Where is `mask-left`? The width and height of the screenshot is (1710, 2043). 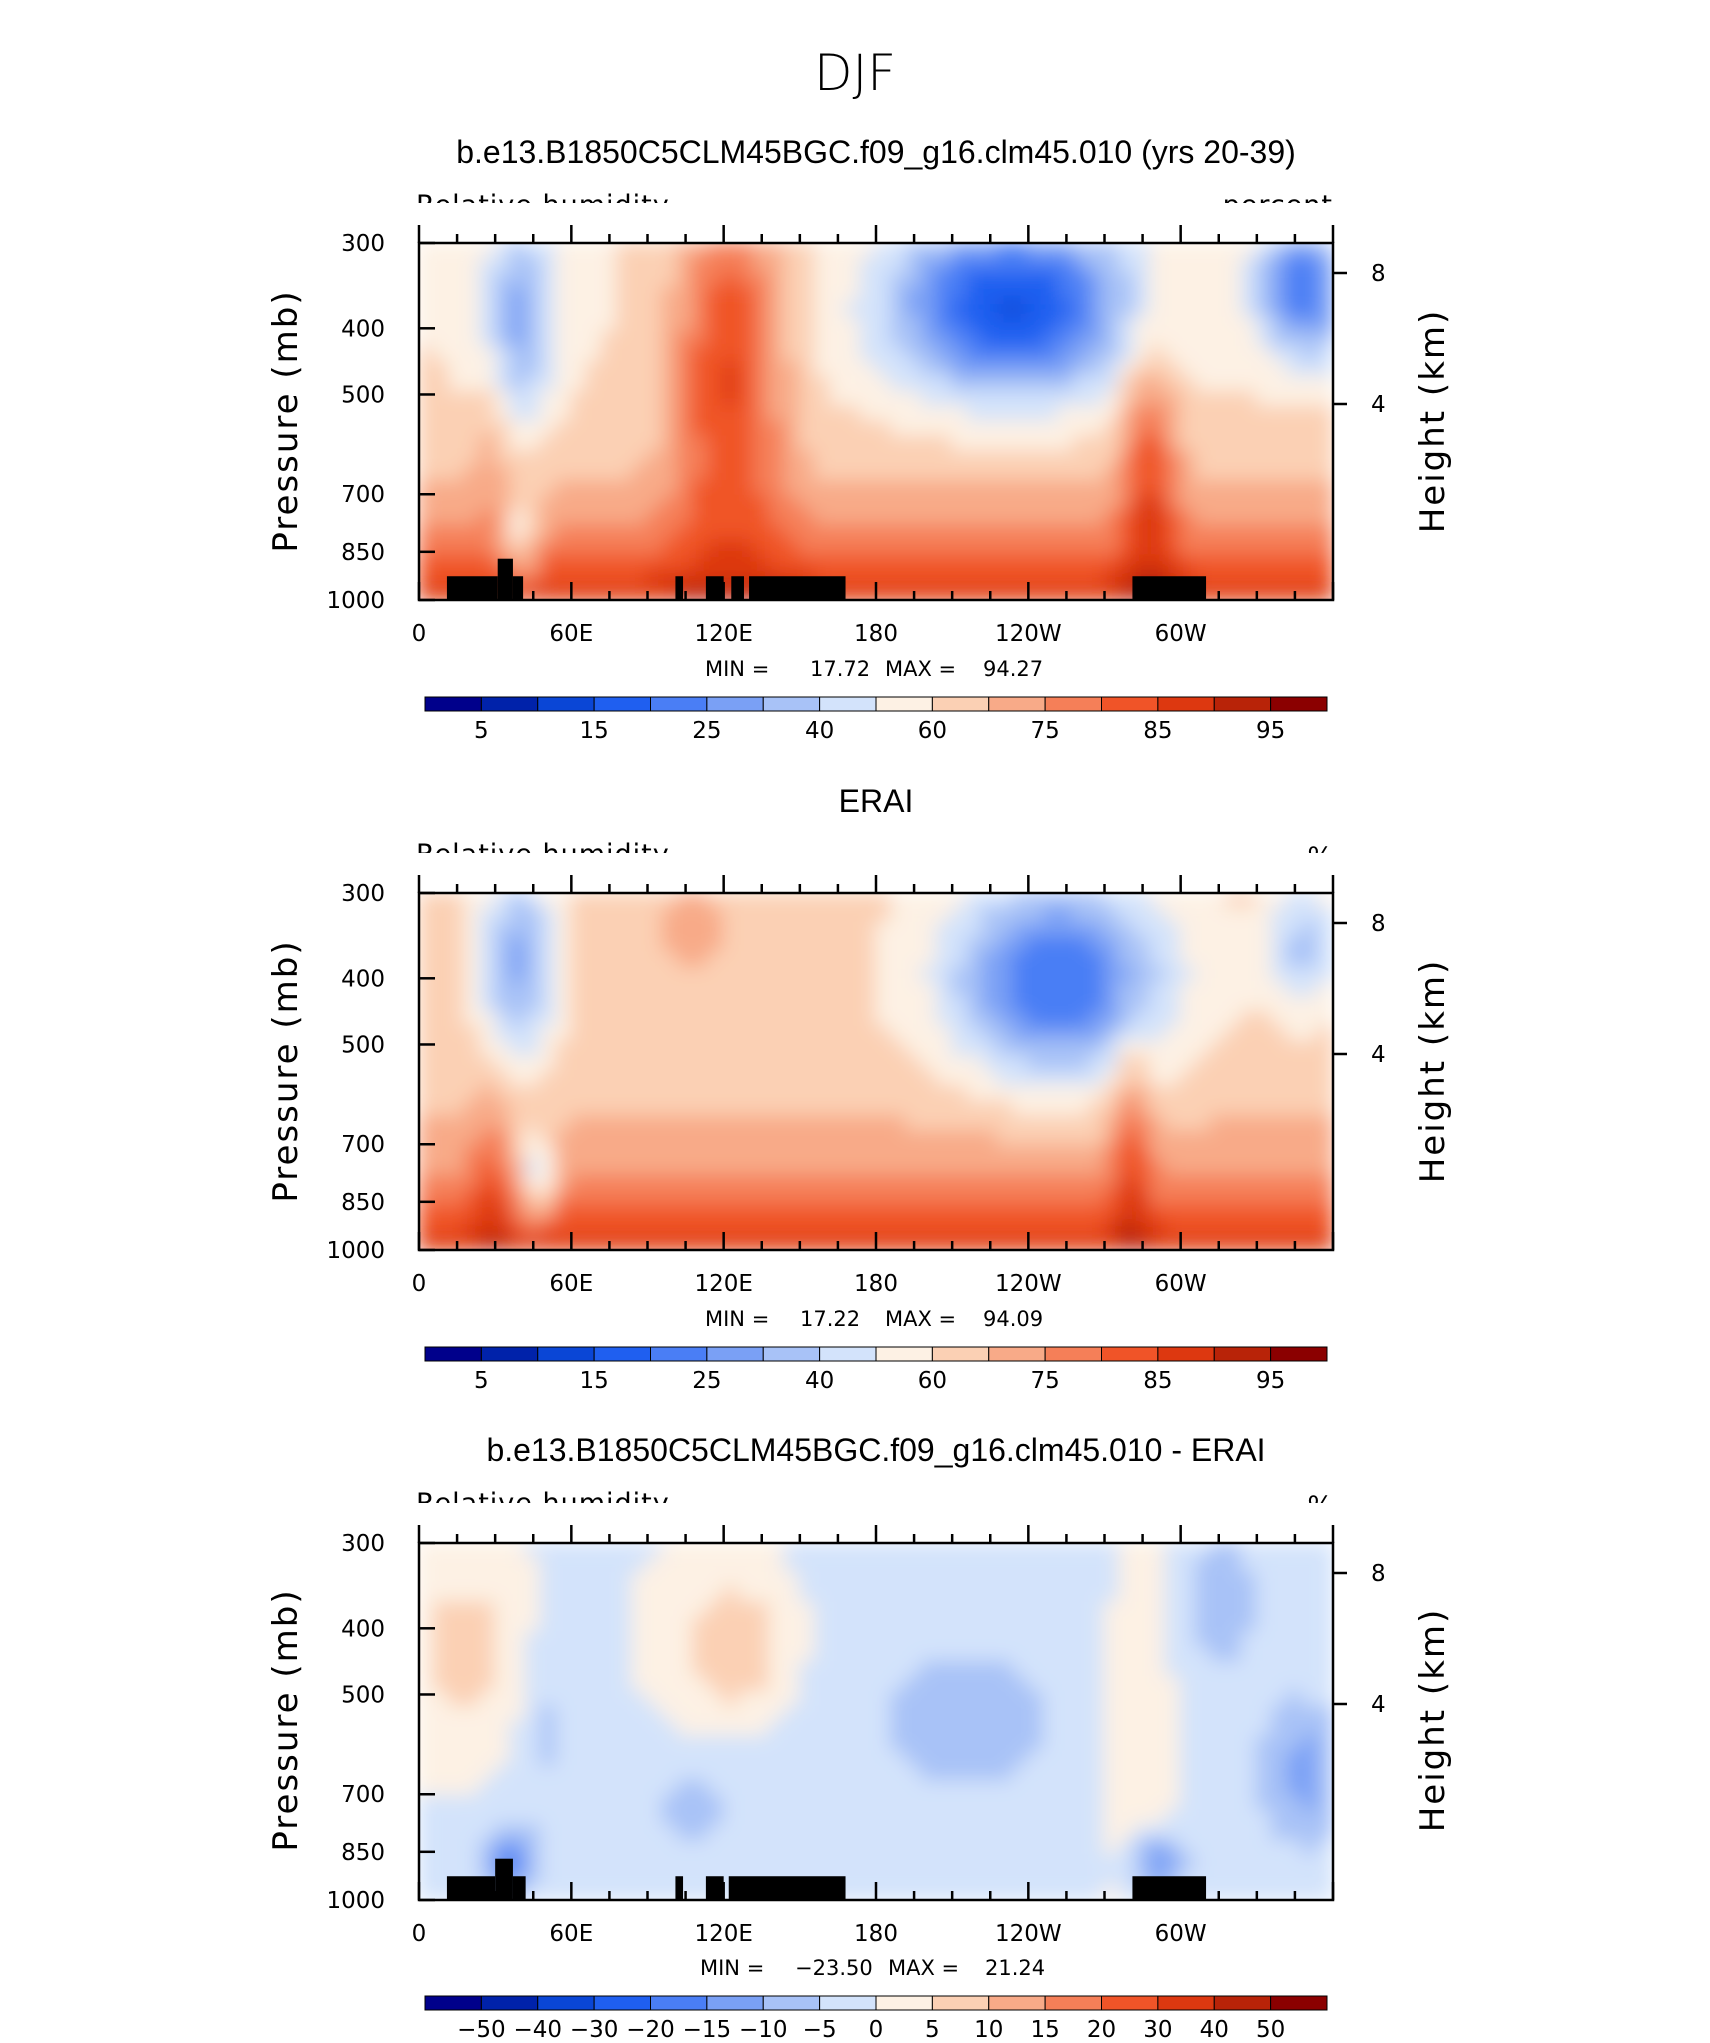
mask-left is located at coordinates (399, 1721).